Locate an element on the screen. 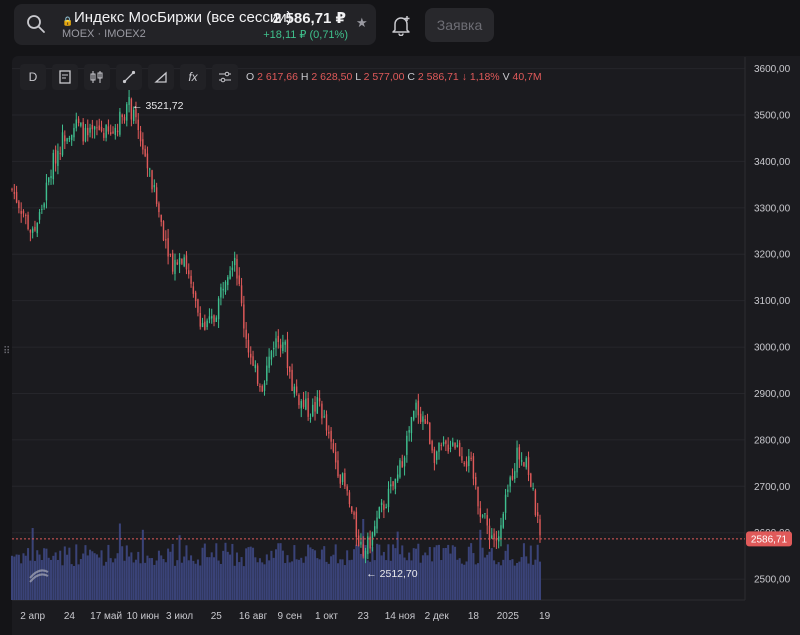 The image size is (800, 635). exchange-line: MOEX · IMOEX2 is located at coordinates (104, 34).